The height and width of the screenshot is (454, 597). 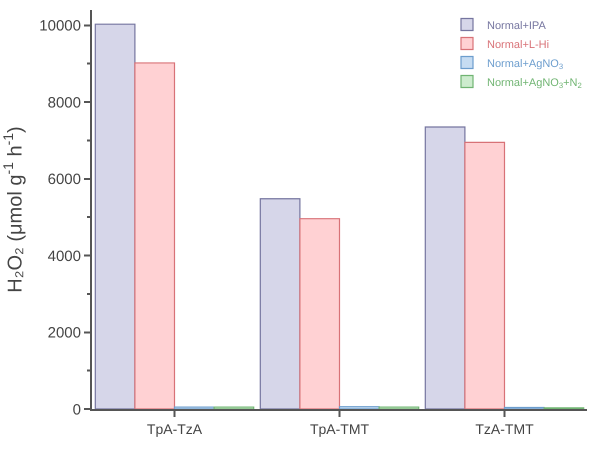 I want to click on x-tick-label: TpA-TMT, so click(x=340, y=428).